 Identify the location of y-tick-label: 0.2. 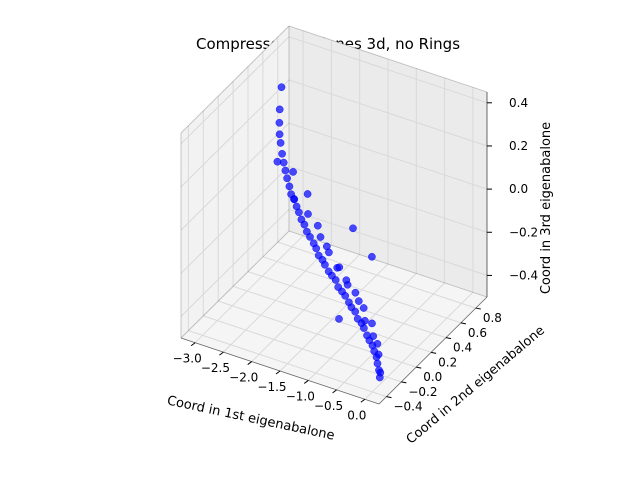
(447, 362).